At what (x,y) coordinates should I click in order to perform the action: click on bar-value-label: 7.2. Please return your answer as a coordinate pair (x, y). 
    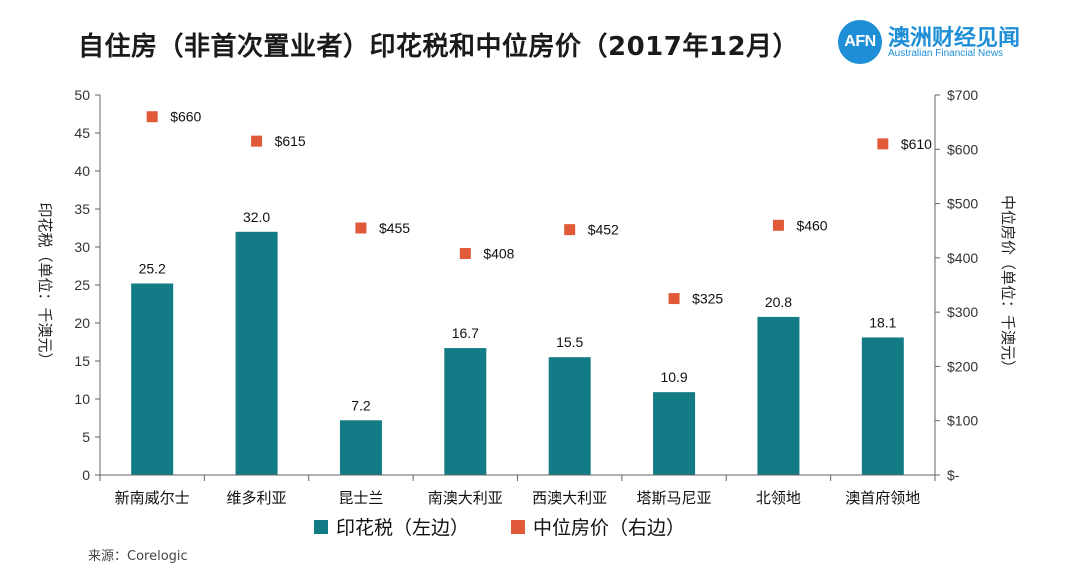
    Looking at the image, I should click on (361, 405).